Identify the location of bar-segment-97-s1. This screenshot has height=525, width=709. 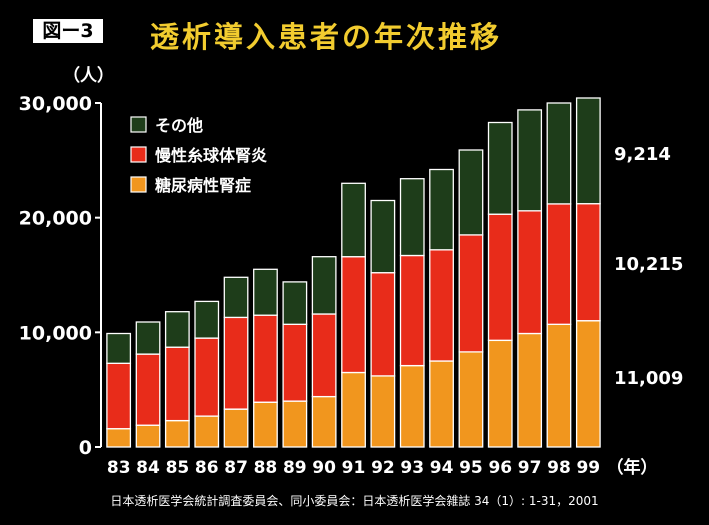
(530, 272).